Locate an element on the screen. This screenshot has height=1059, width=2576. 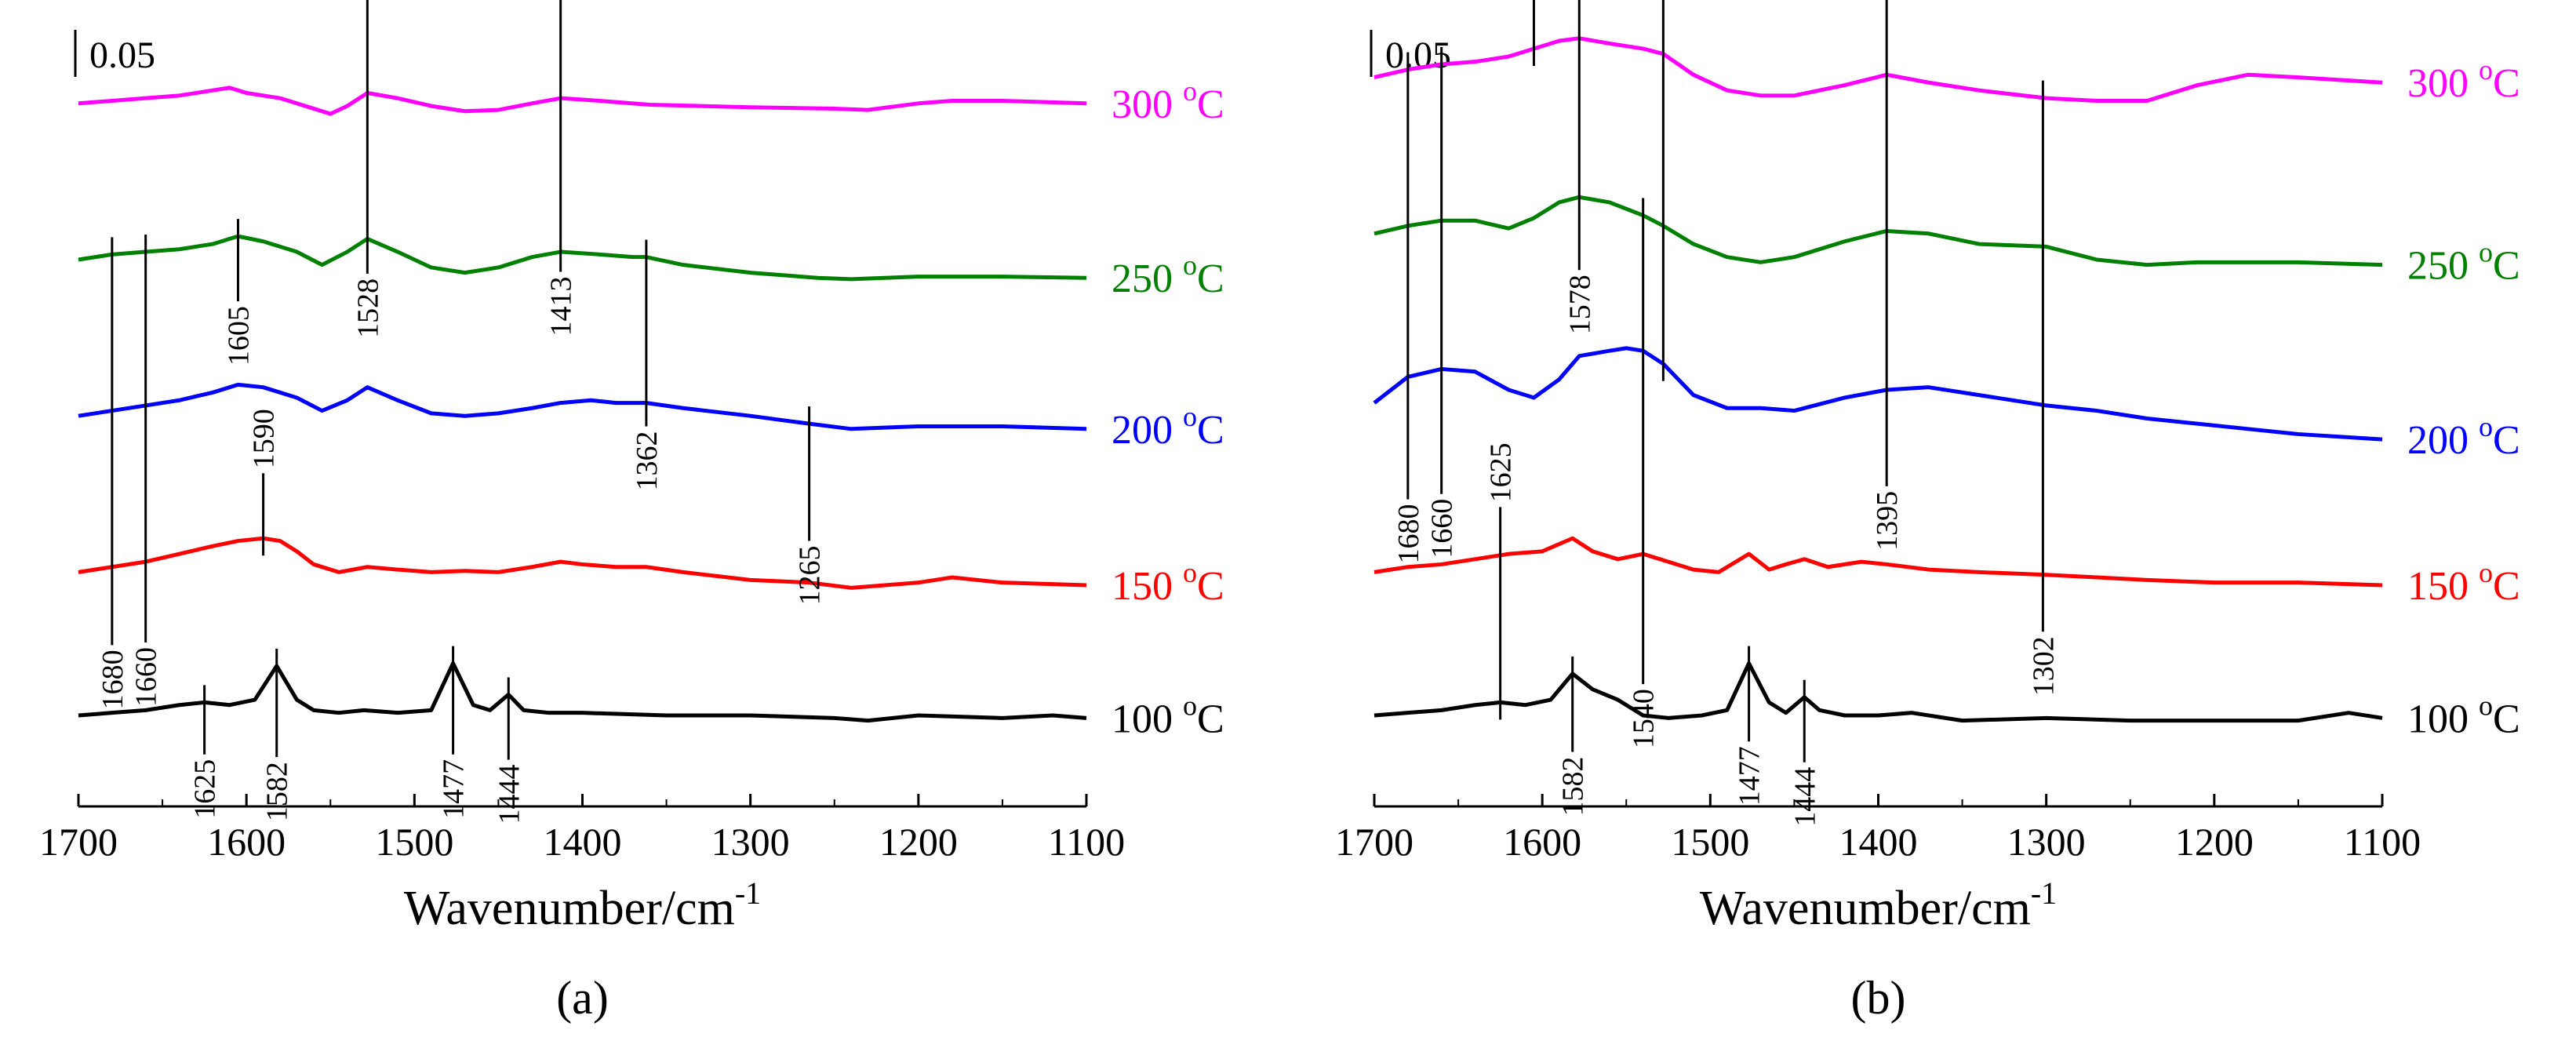
peak-label: 1302 is located at coordinates (2043, 666).